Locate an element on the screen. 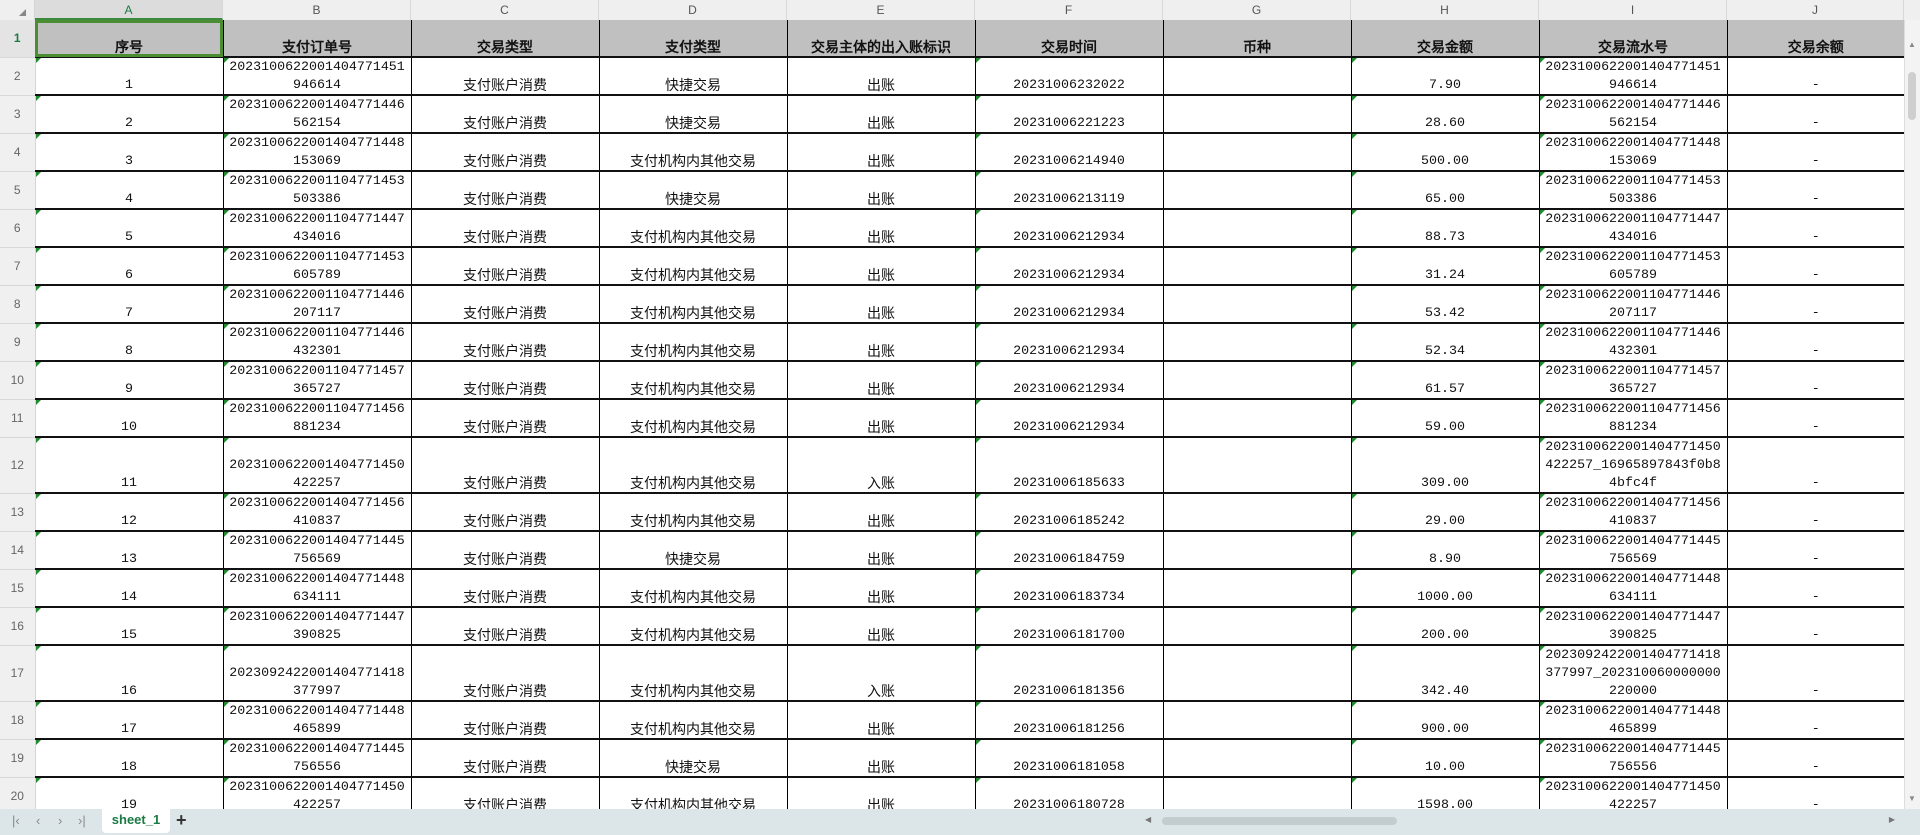  last-sheet-icon: ›| is located at coordinates (82, 820).